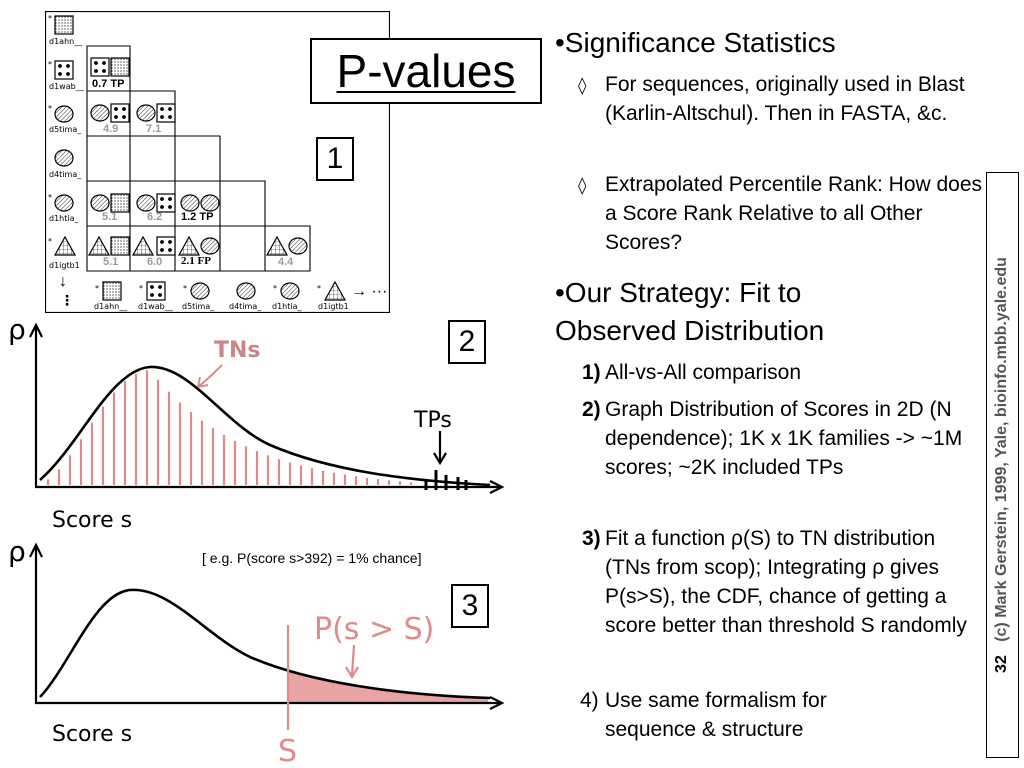 The width and height of the screenshot is (1024, 768). Describe the element at coordinates (591, 372) in the screenshot. I see `step-1-number: 1)` at that location.